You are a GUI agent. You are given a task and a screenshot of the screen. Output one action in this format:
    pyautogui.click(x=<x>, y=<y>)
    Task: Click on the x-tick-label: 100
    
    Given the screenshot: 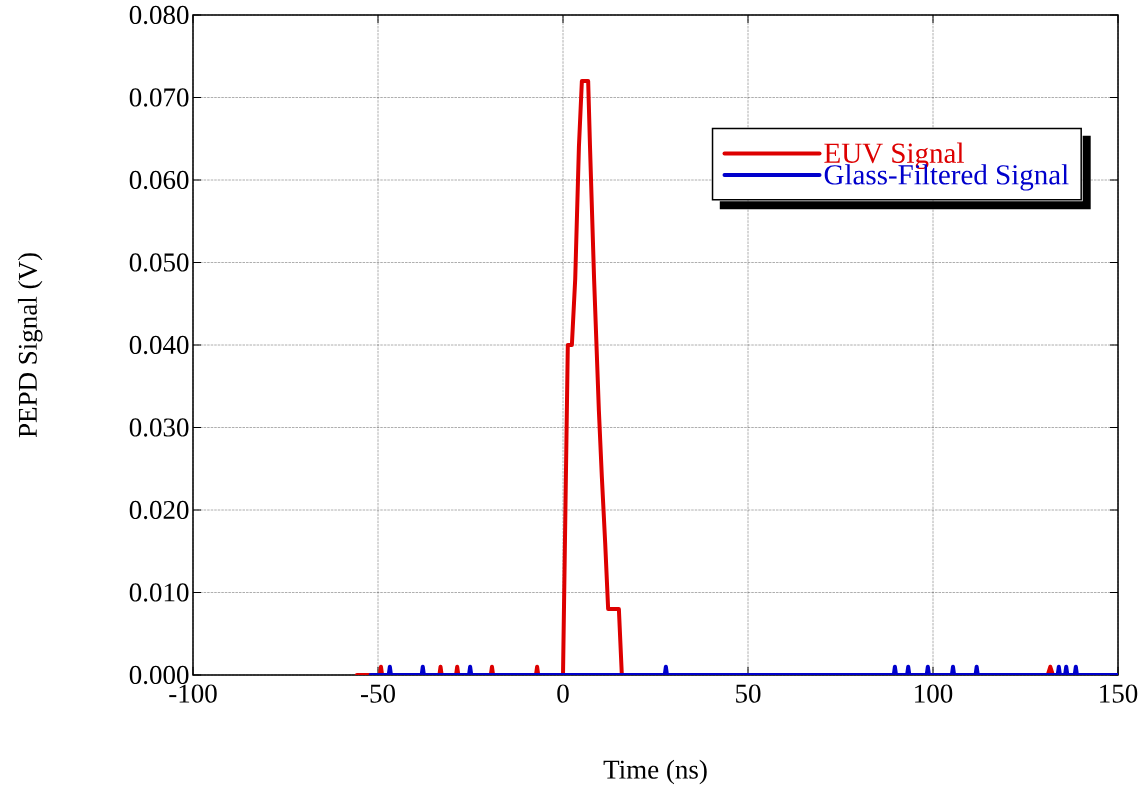 What is the action you would take?
    pyautogui.click(x=934, y=693)
    